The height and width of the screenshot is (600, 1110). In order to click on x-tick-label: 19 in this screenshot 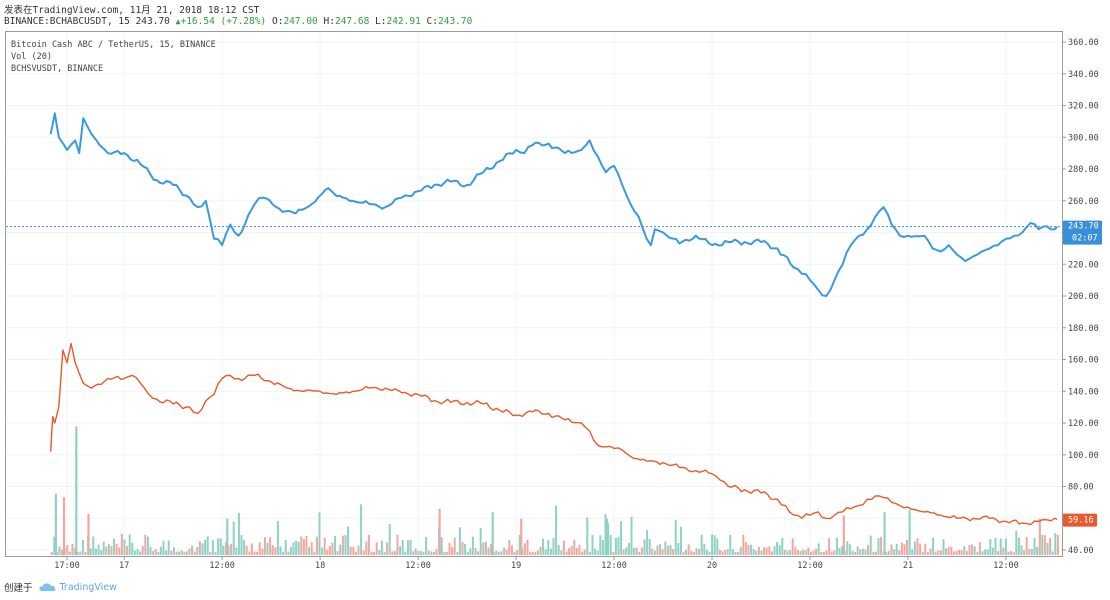, I will do `click(516, 566)`.